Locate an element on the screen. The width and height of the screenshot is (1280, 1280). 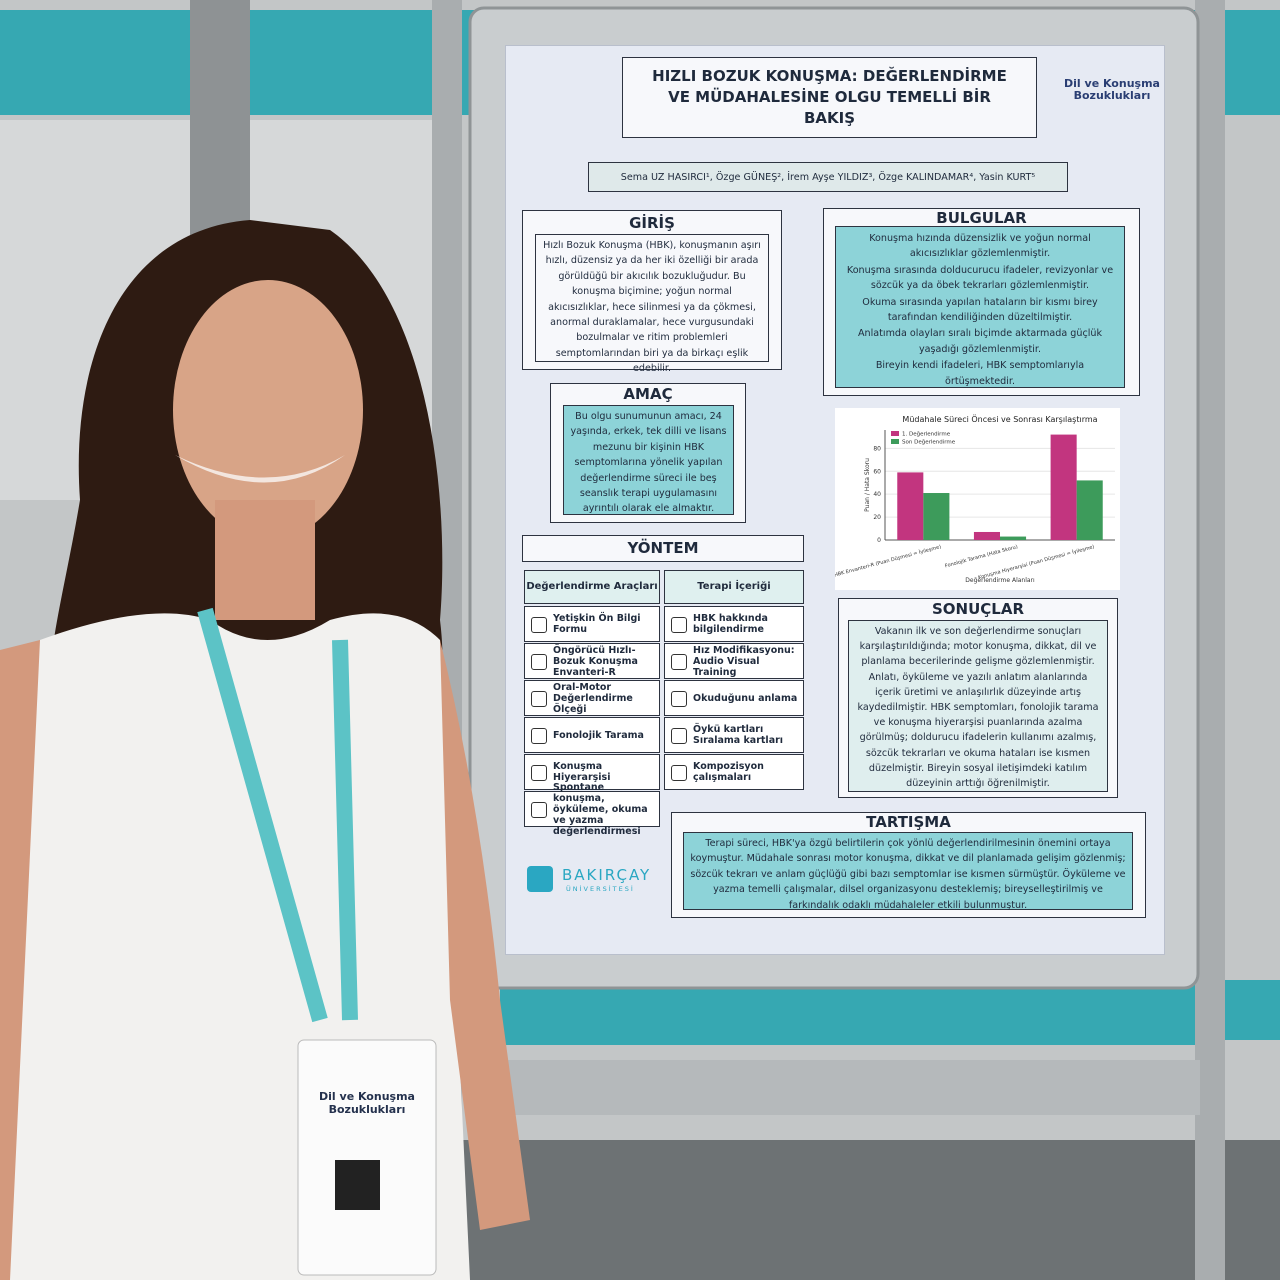
section-heading: BULGULAR is located at coordinates (981, 218).